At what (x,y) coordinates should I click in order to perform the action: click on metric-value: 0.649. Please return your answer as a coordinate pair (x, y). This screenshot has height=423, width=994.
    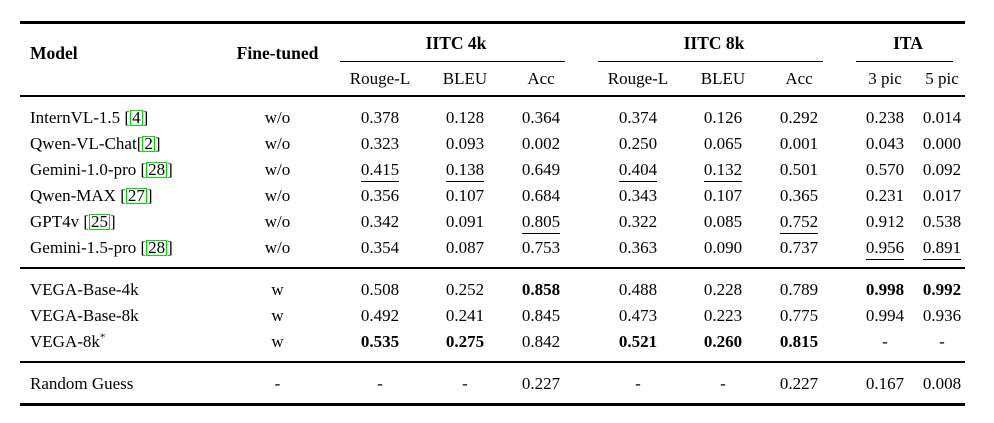
    Looking at the image, I should click on (541, 169).